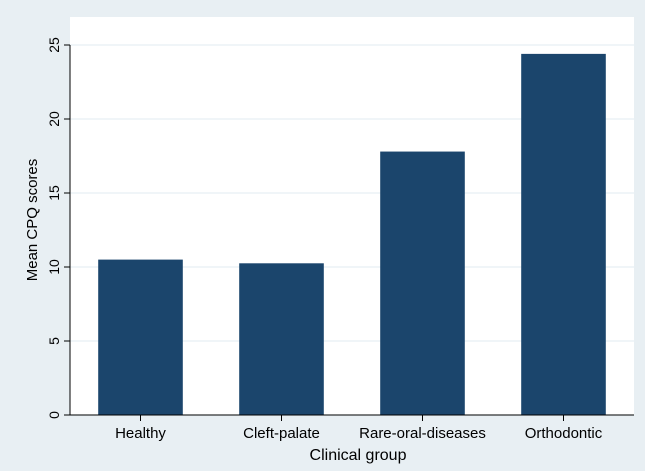 The width and height of the screenshot is (645, 476). I want to click on y-tick-label-5: 25, so click(54, 45).